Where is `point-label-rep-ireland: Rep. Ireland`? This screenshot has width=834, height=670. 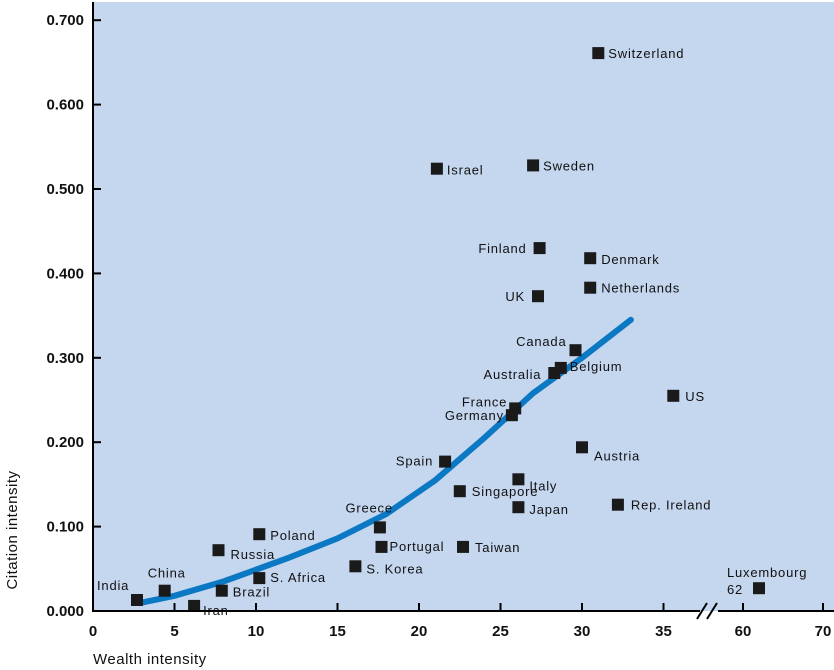
point-label-rep-ireland: Rep. Ireland is located at coordinates (671, 505).